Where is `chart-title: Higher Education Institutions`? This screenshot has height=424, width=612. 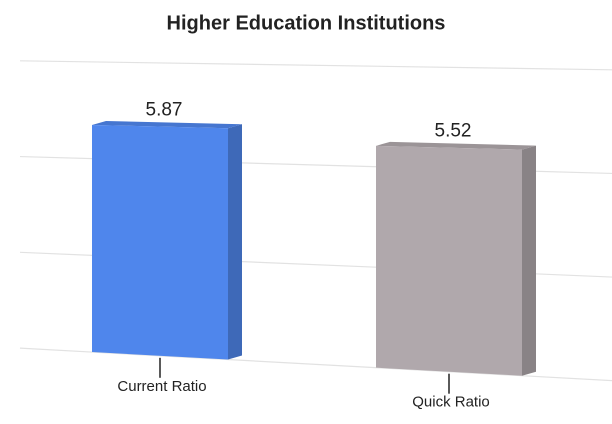
chart-title: Higher Education Institutions is located at coordinates (306, 23).